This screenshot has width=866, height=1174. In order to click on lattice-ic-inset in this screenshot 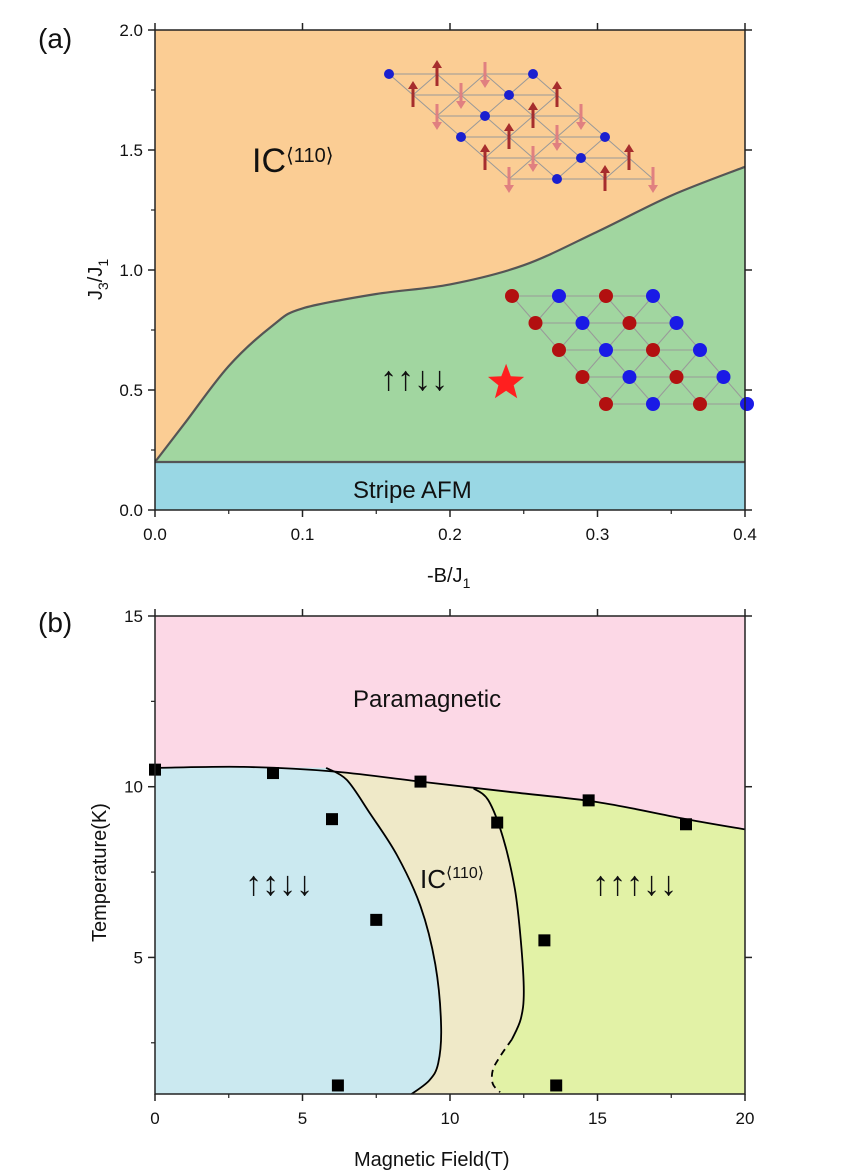, I will do `click(521, 126)`.